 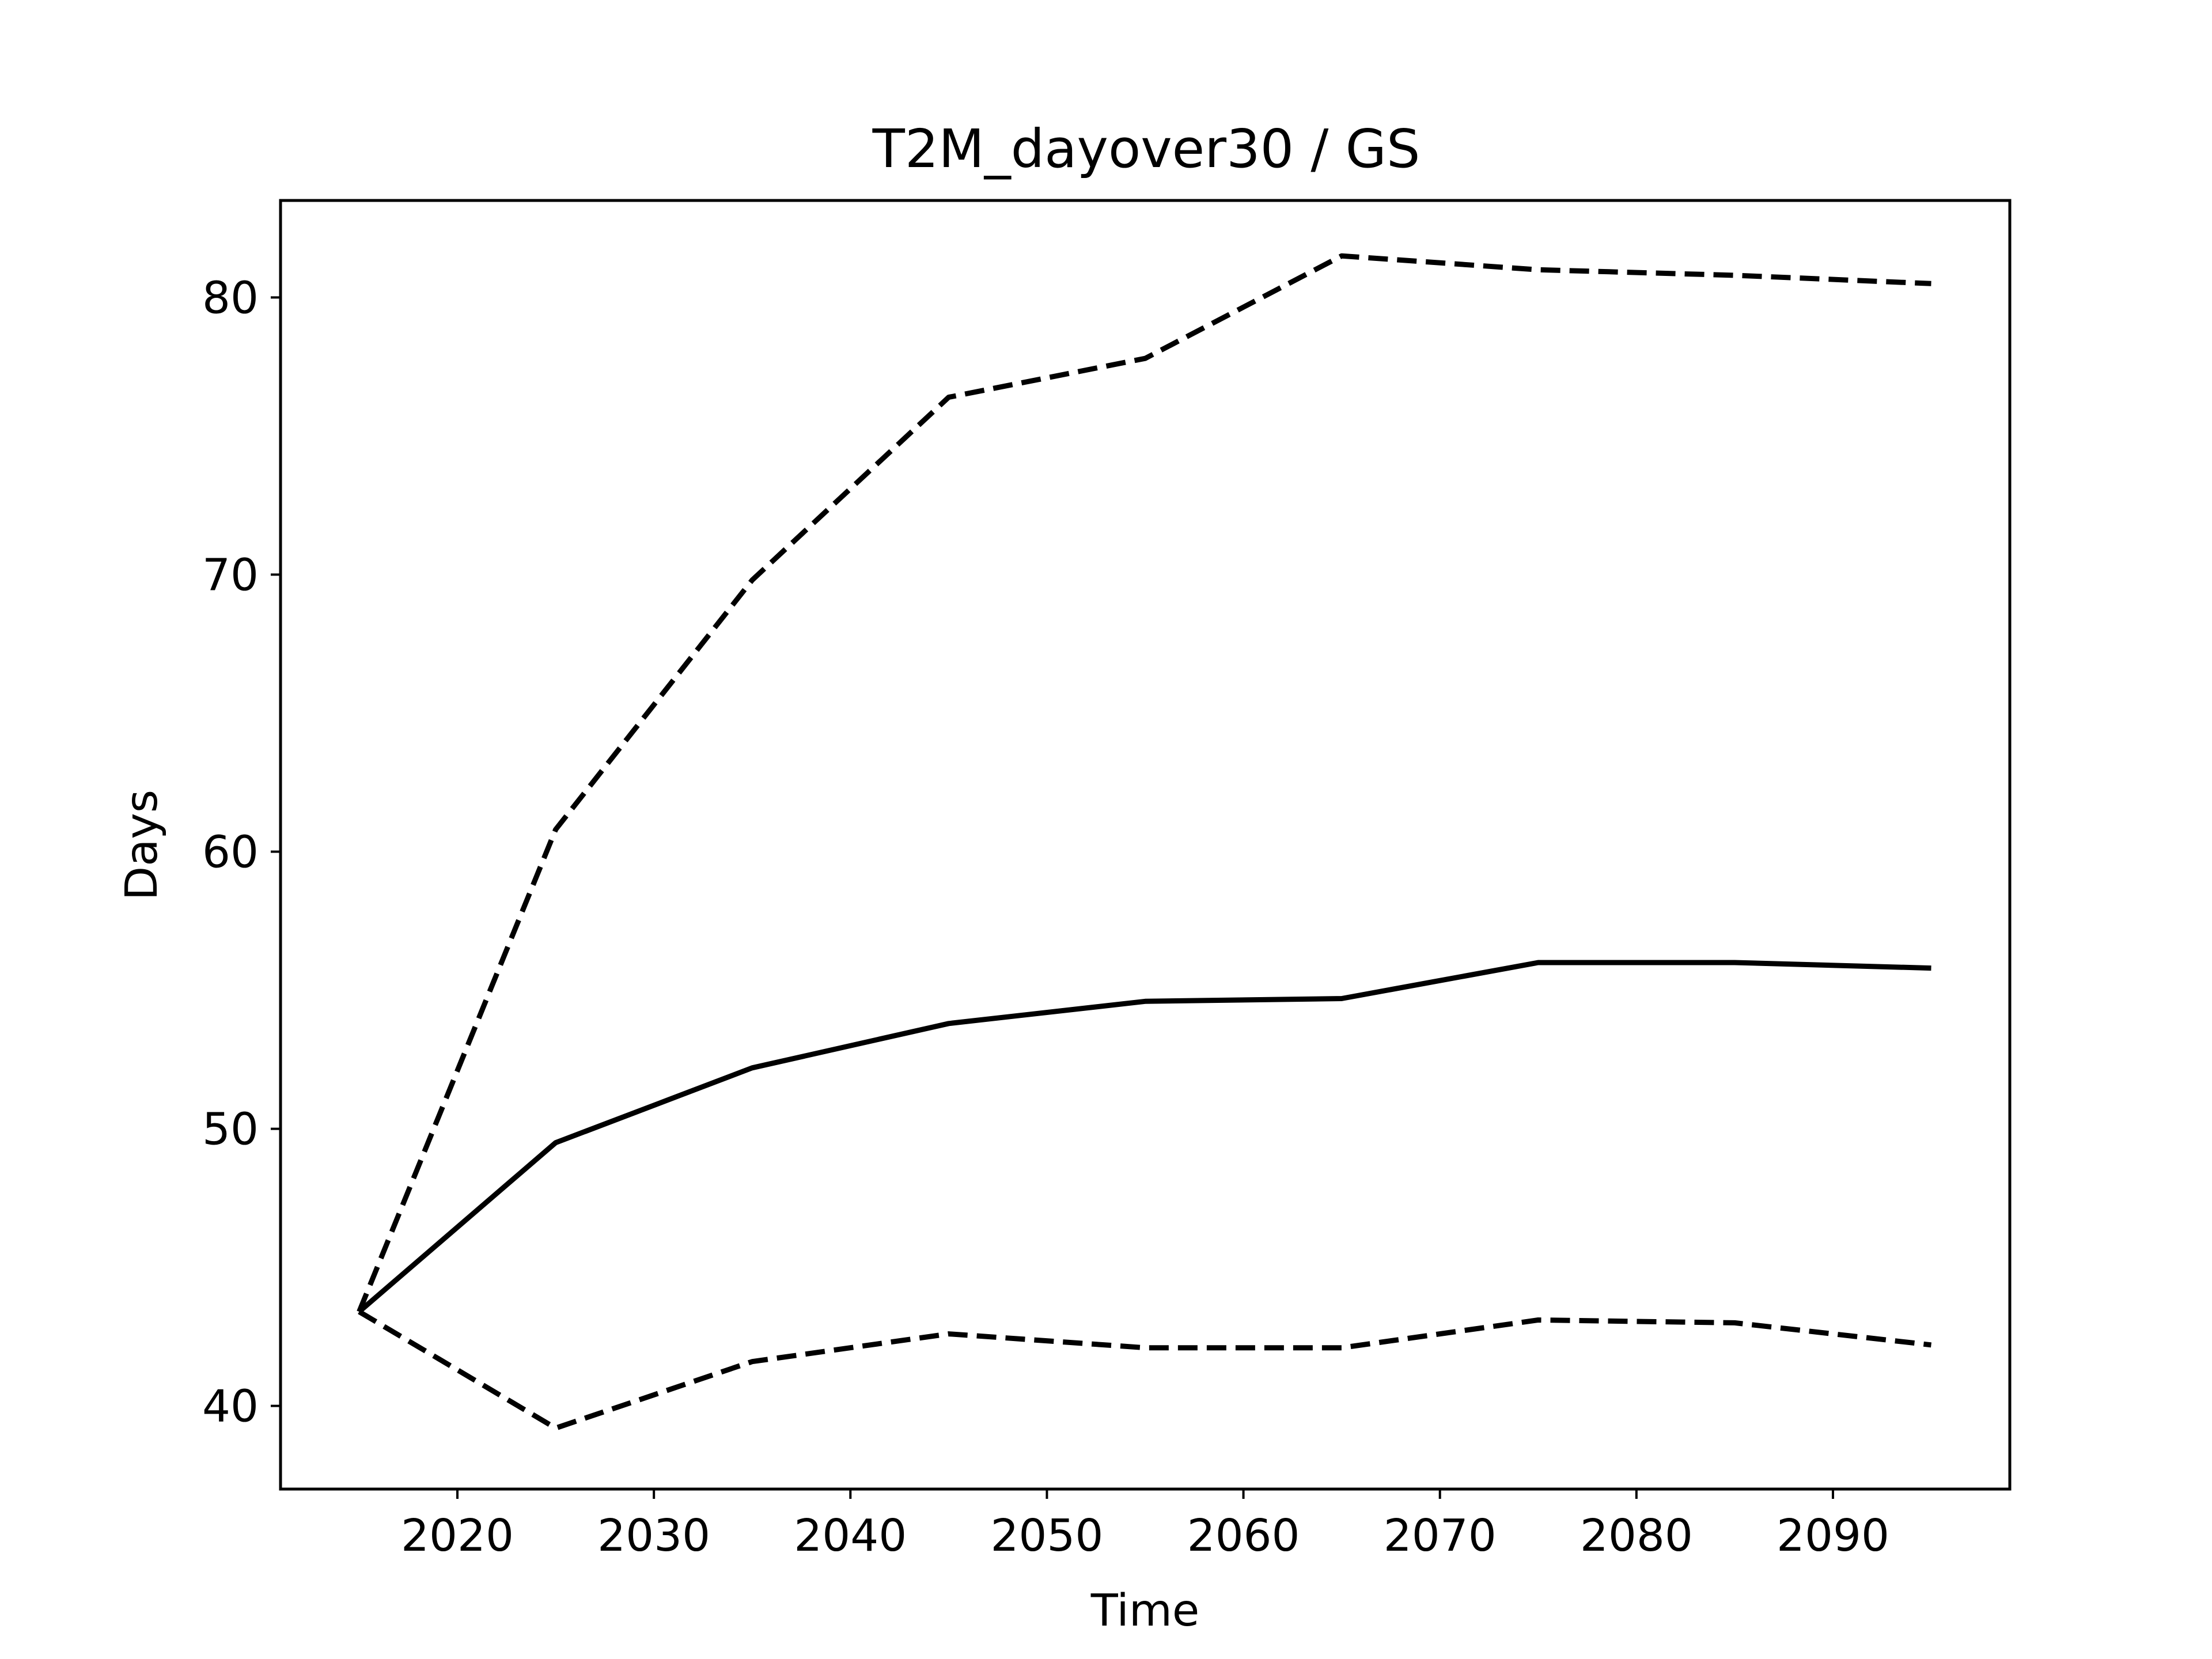 What do you see at coordinates (850, 1536) in the screenshot?
I see `x-tick-label: 2040` at bounding box center [850, 1536].